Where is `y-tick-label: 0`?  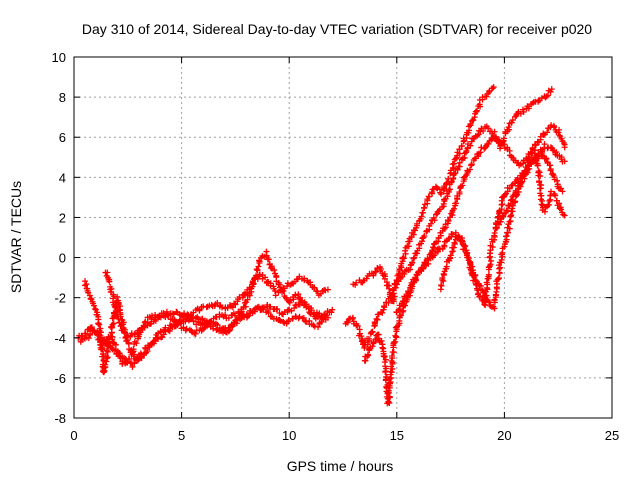
y-tick-label: 0 is located at coordinates (62, 258).